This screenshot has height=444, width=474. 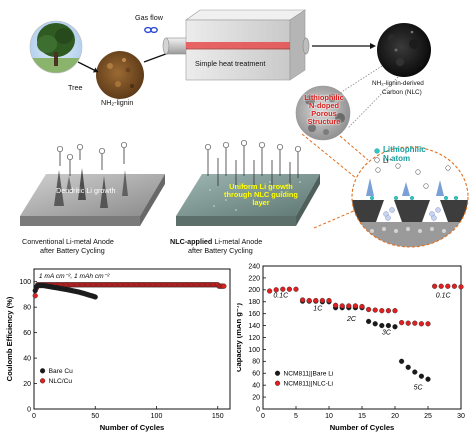 I want to click on bare-cu-point, so click(x=95, y=297).